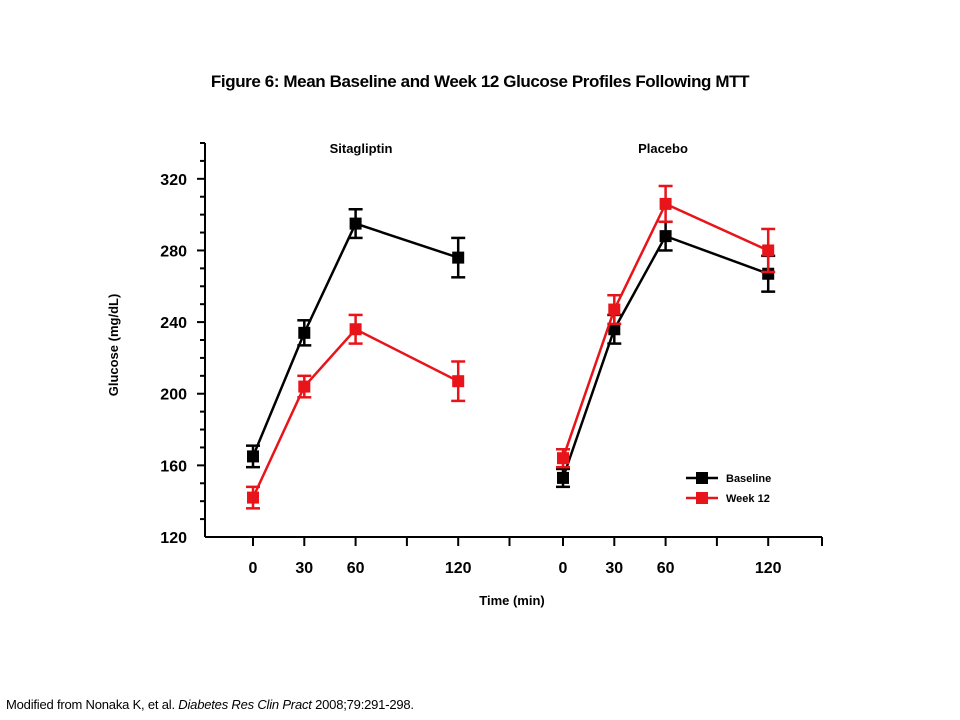  Describe the element at coordinates (512, 600) in the screenshot. I see `x-axis-title: Time (min)` at that location.